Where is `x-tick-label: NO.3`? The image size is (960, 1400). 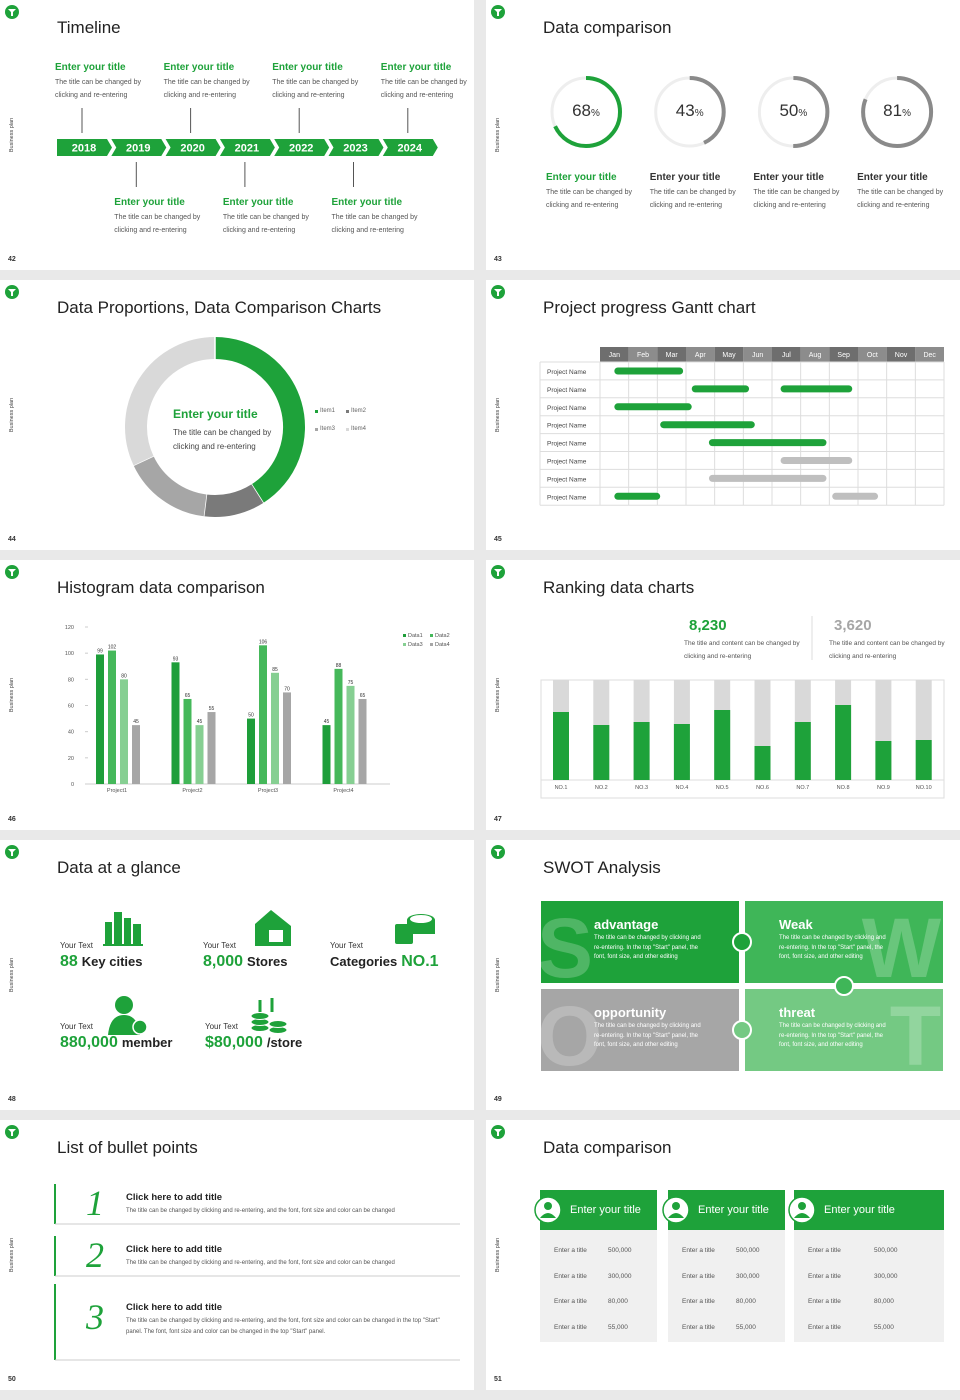 x-tick-label: NO.3 is located at coordinates (641, 788).